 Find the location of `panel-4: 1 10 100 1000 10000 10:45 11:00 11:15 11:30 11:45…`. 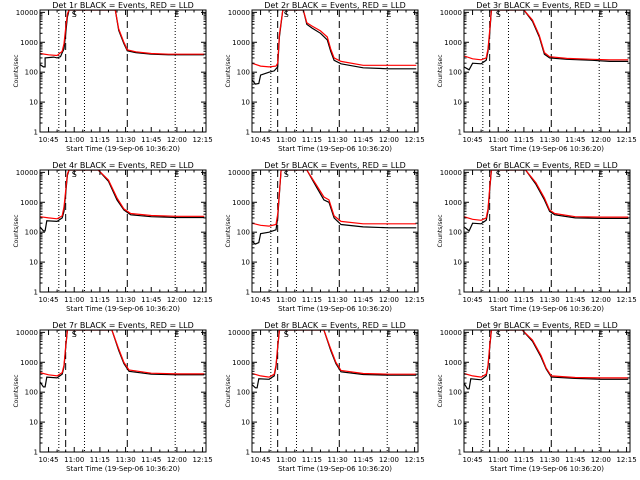

panel-4: 1 10 100 1000 10000 10:45 11:00 11:15 11:30 11:45… is located at coordinates (113, 237).